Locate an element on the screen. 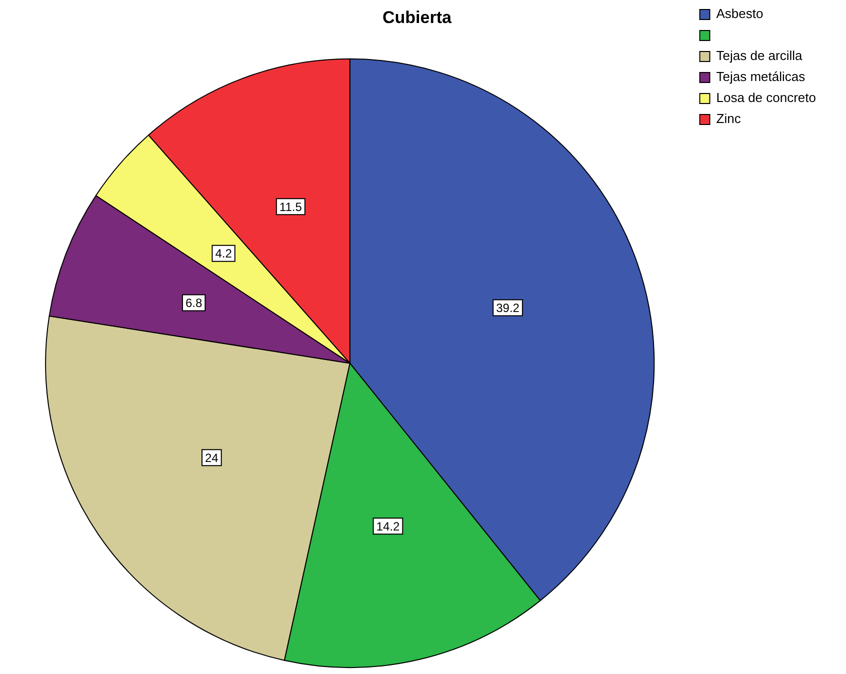 The height and width of the screenshot is (674, 846). chart-title: Cubierta is located at coordinates (417, 17).